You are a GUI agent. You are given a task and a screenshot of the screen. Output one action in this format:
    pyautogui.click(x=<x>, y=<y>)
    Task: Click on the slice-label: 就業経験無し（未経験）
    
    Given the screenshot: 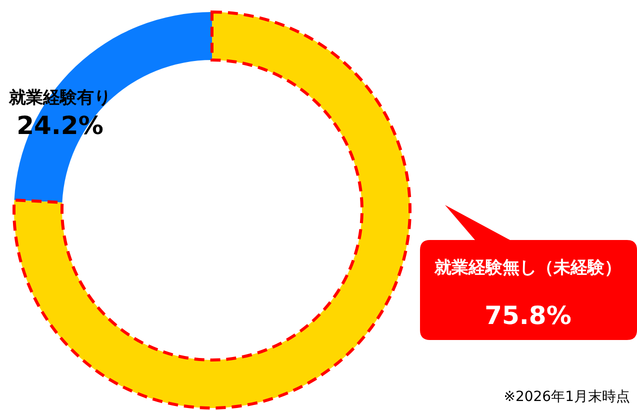 What is the action you would take?
    pyautogui.click(x=528, y=268)
    